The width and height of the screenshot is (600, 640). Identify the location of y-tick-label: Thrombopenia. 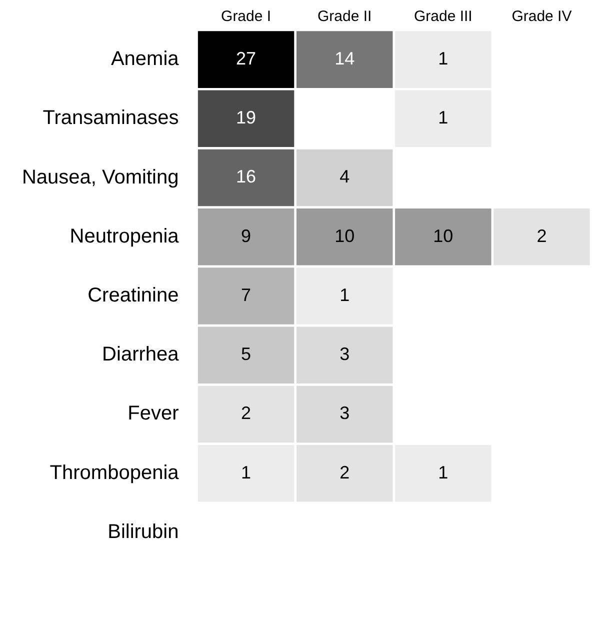
(115, 473).